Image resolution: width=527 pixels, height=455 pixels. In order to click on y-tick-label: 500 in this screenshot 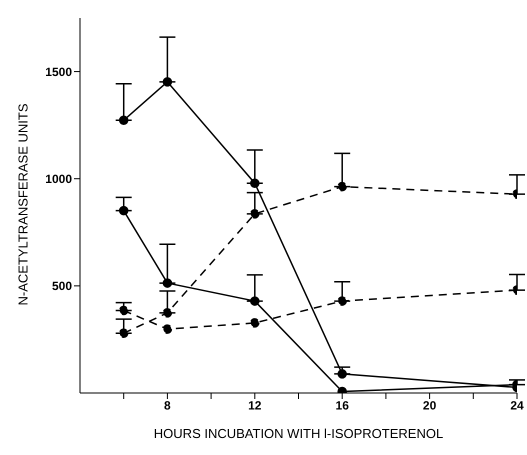, I will do `click(62, 286)`.